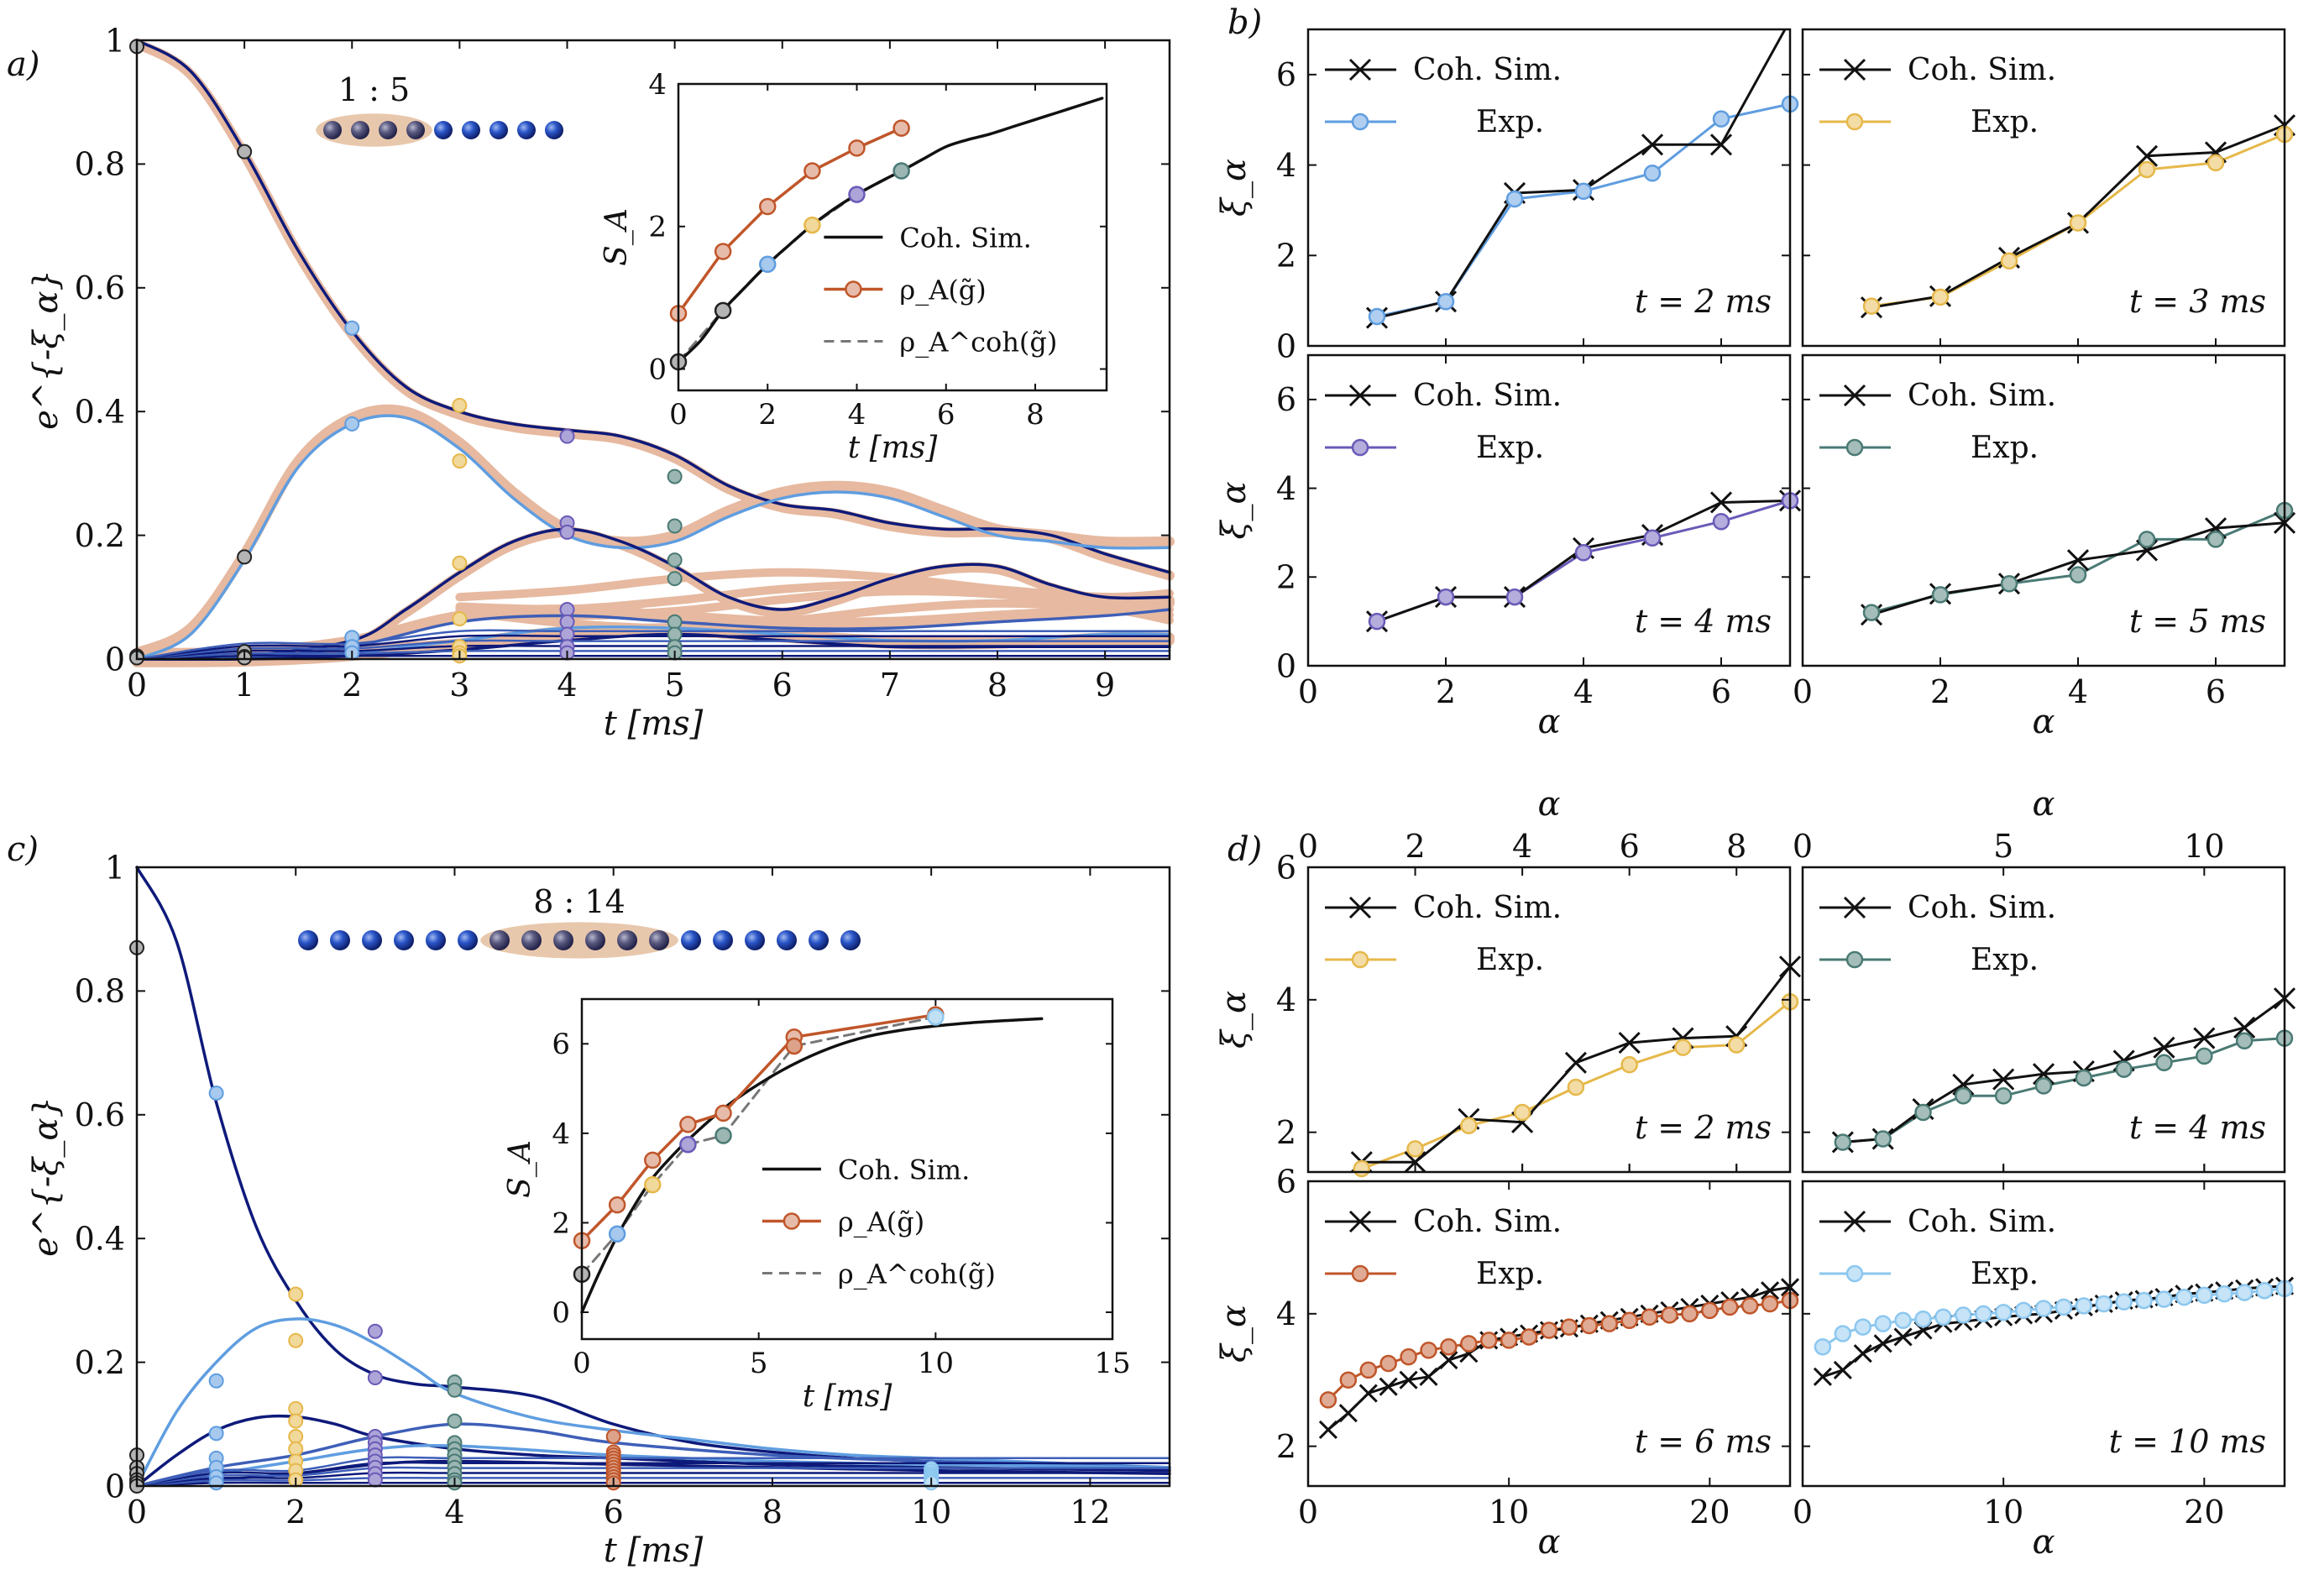 This screenshot has width=2298, height=1596. I want to click on y-axis-label: ξ_α, so click(1234, 510).